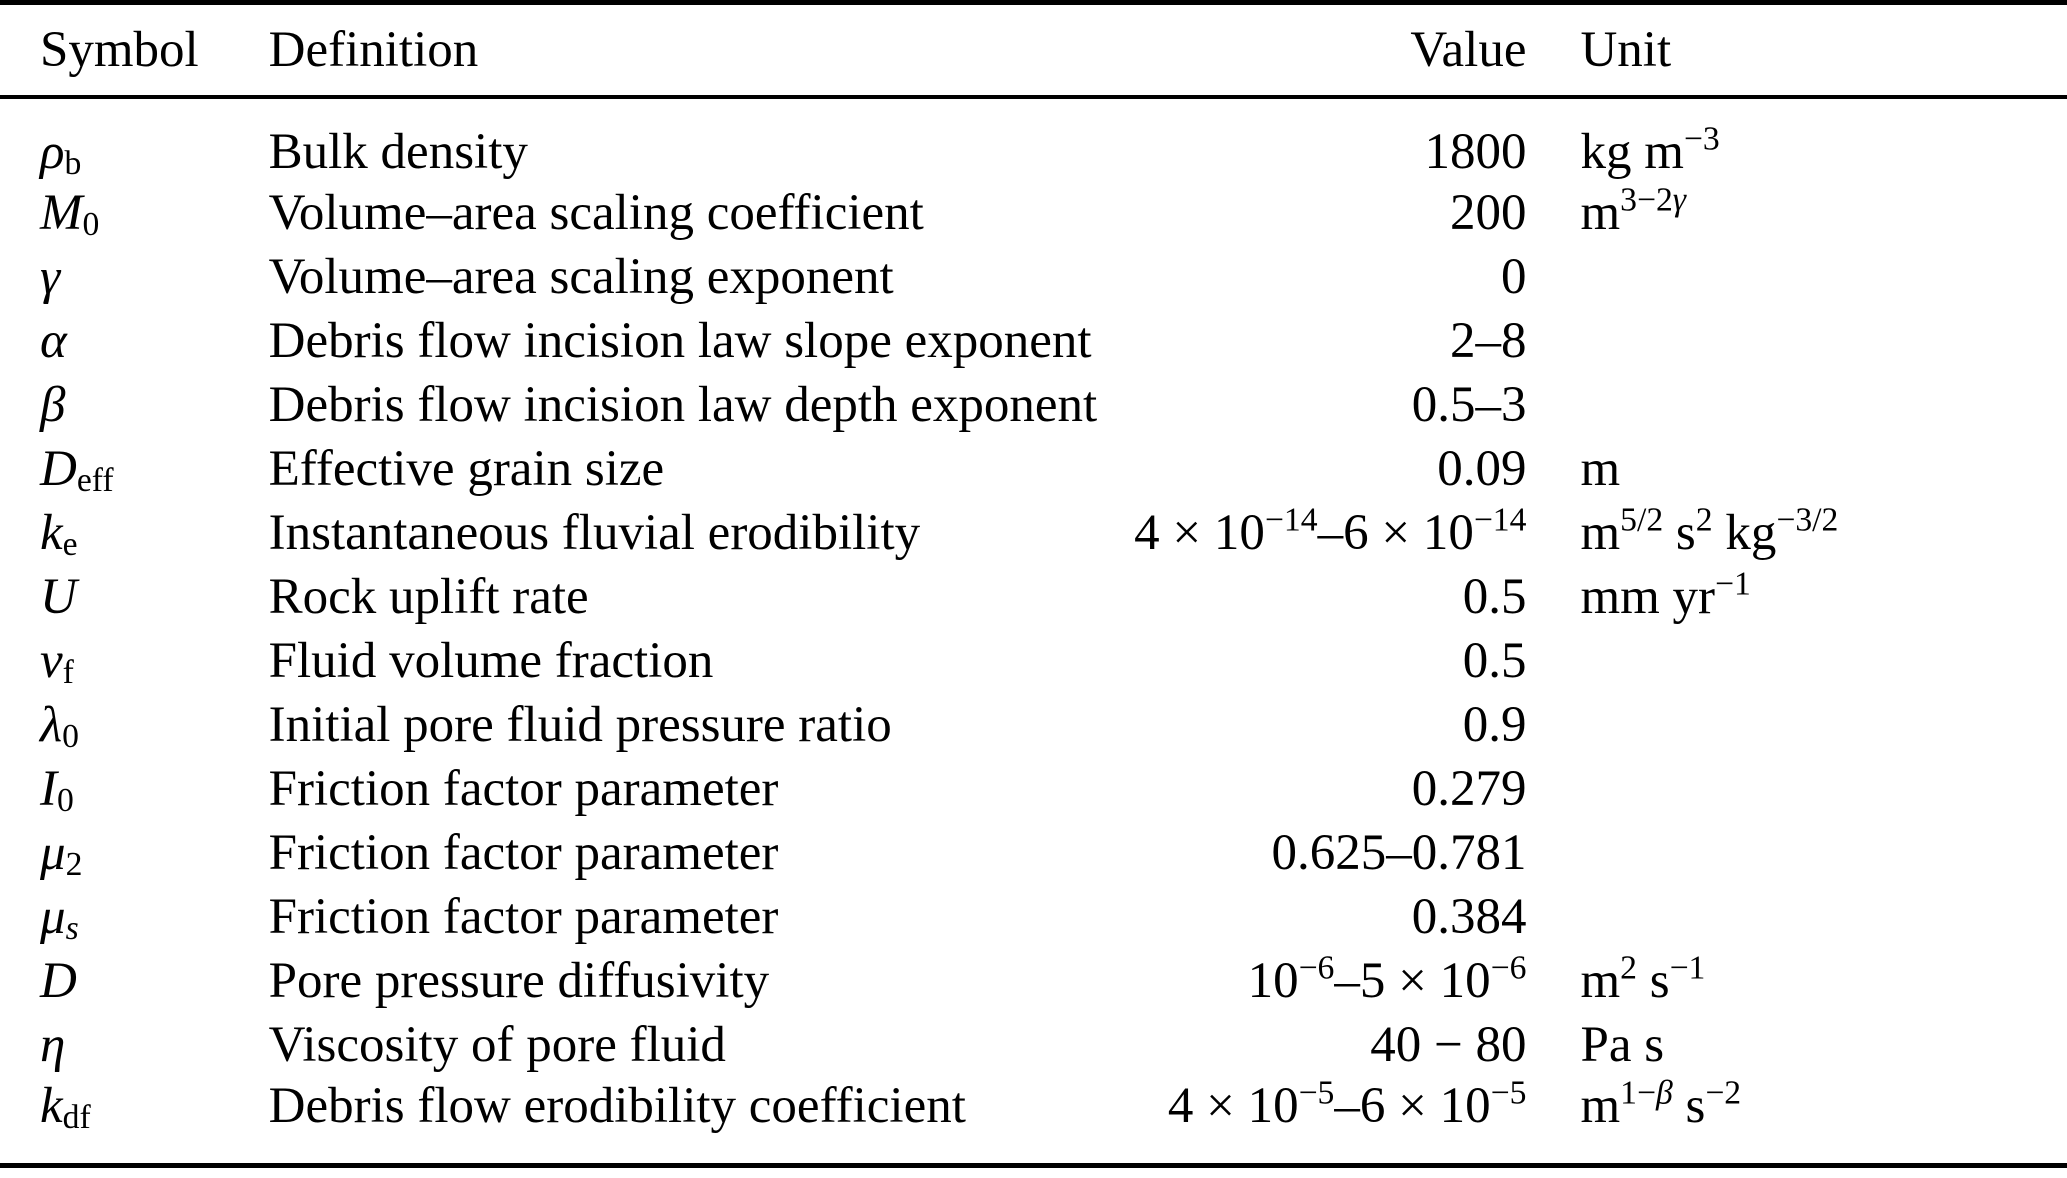  I want to click on unit-cell: m, so click(1600, 468).